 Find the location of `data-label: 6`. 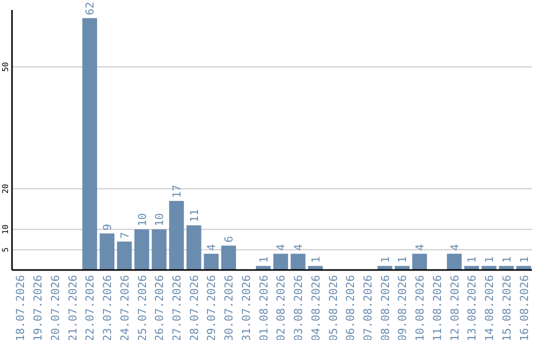

data-label: 6 is located at coordinates (229, 239).